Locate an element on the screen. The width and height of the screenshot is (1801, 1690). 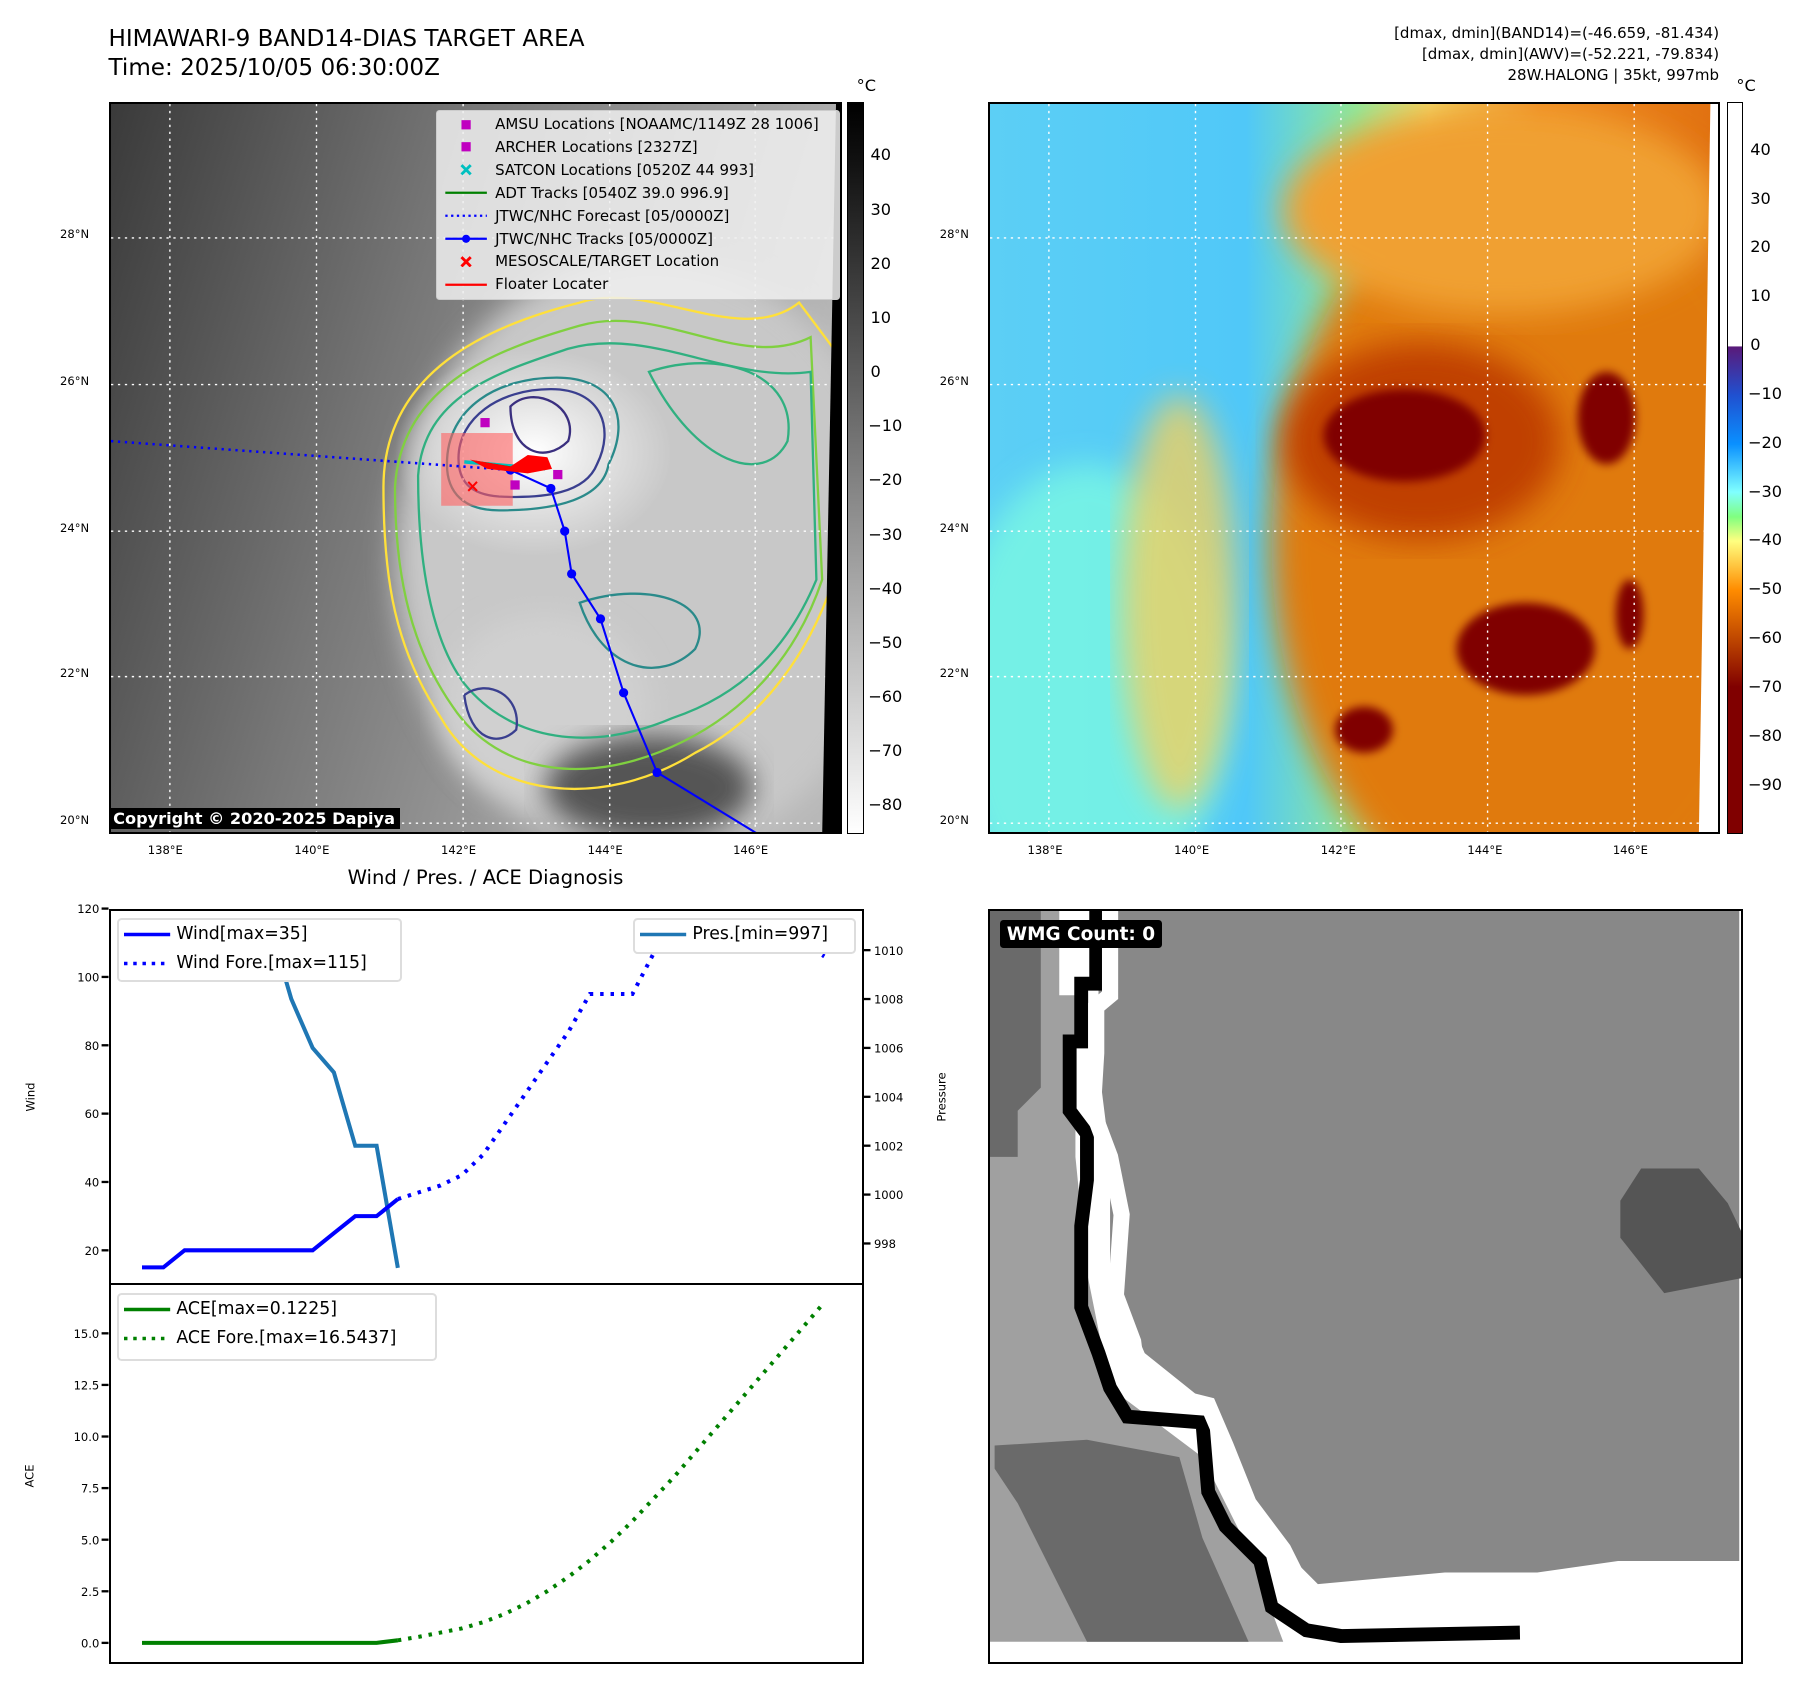
lat-label: 20°N is located at coordinates (954, 819).